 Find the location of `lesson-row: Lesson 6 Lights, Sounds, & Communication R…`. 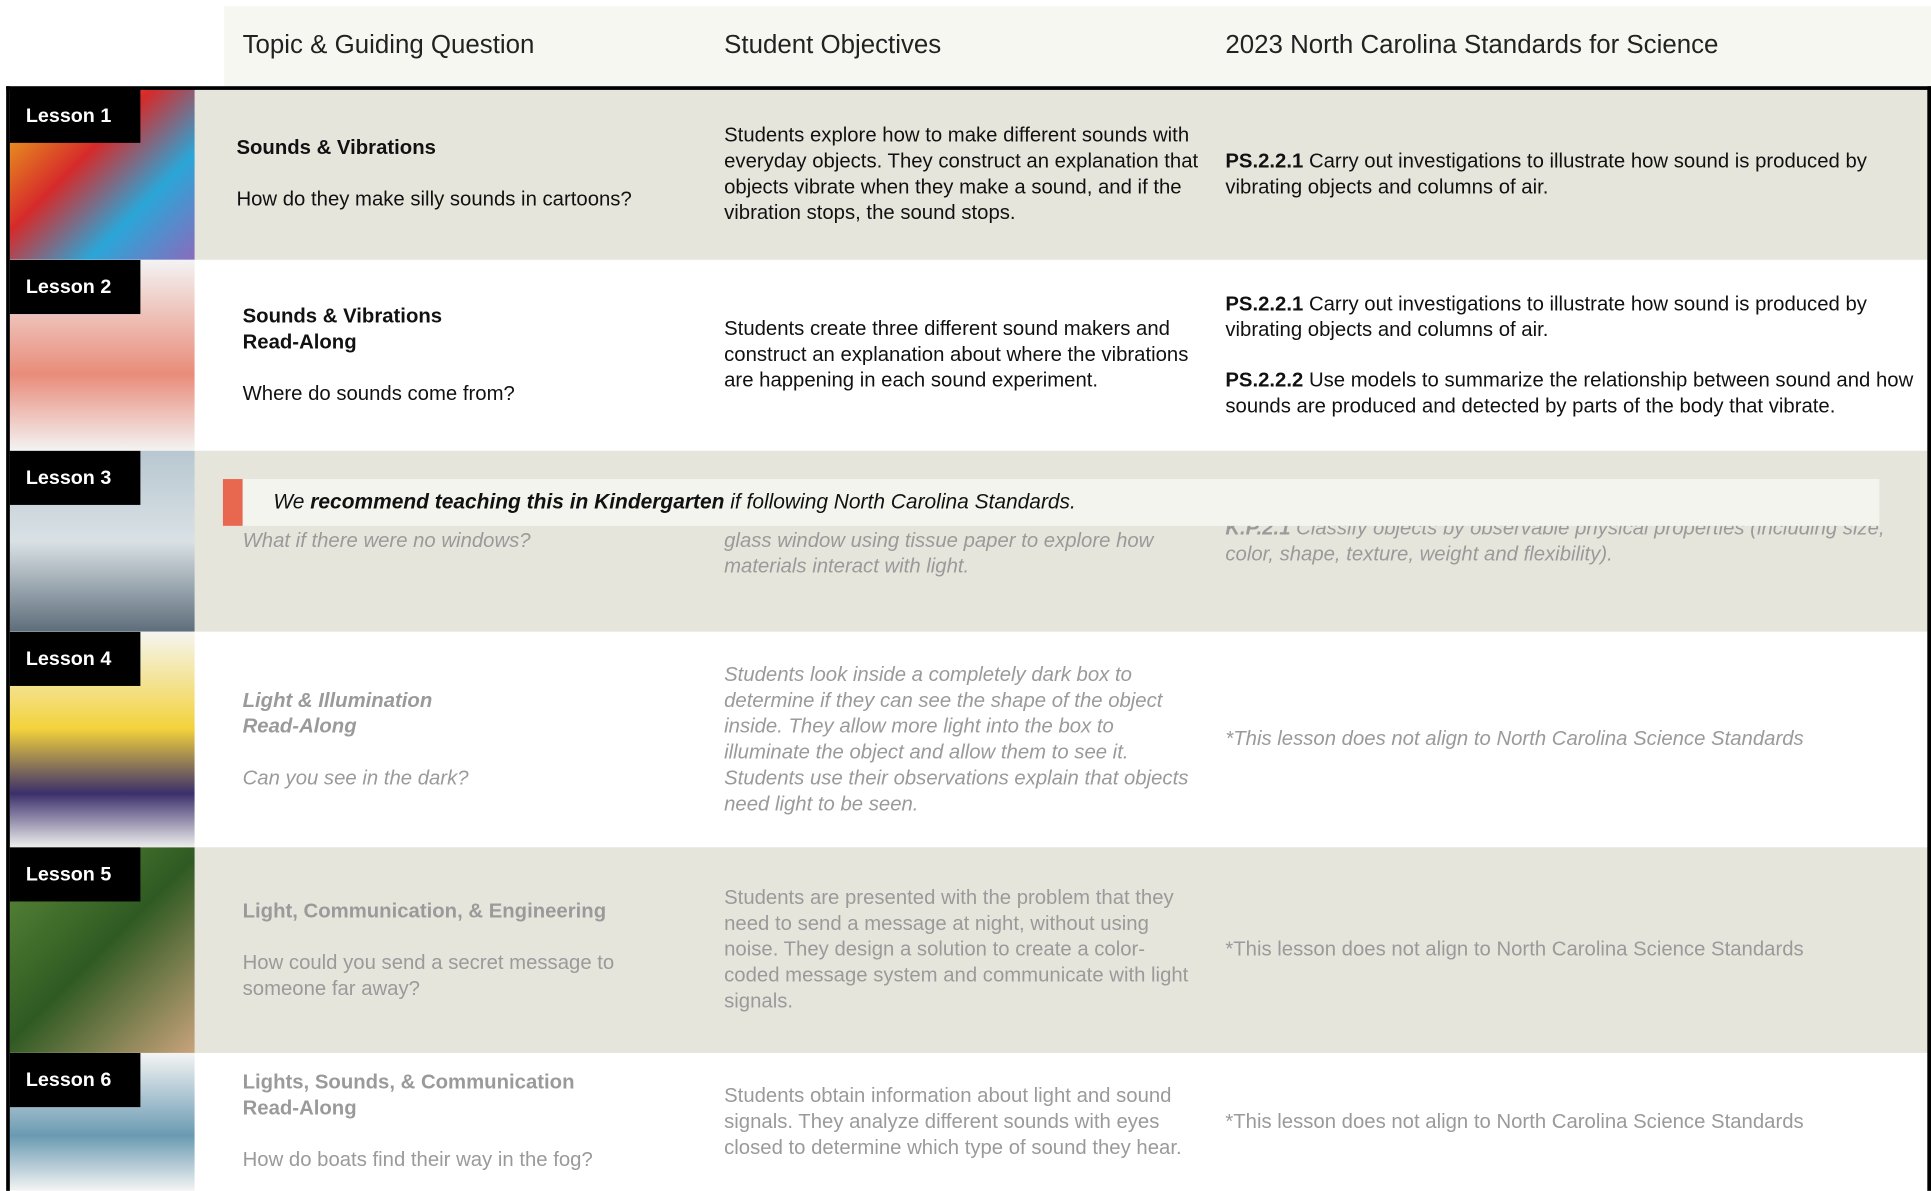

lesson-row: Lesson 6 Lights, Sounds, & Communication R… is located at coordinates (967, 1121).